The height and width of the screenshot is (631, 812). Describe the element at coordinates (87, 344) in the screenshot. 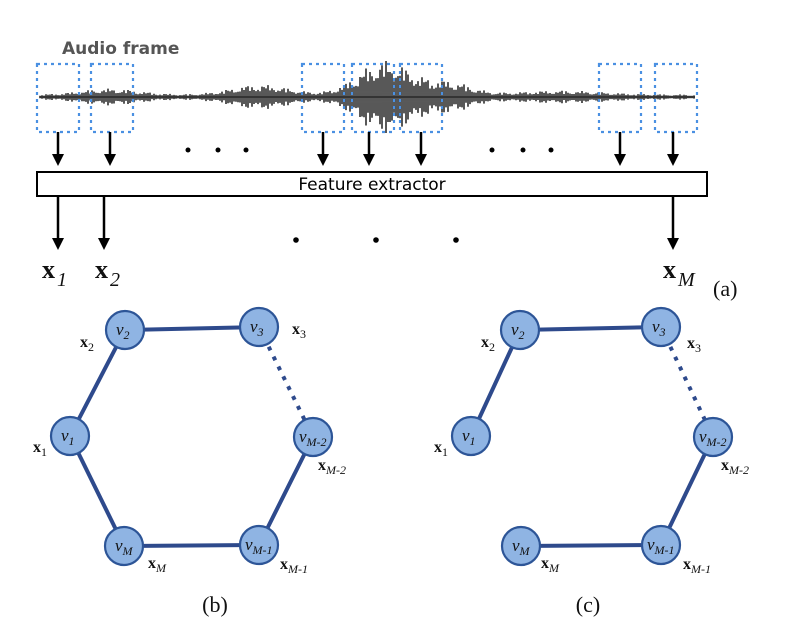

I see `graph-b-feature-label-x2: x2` at that location.